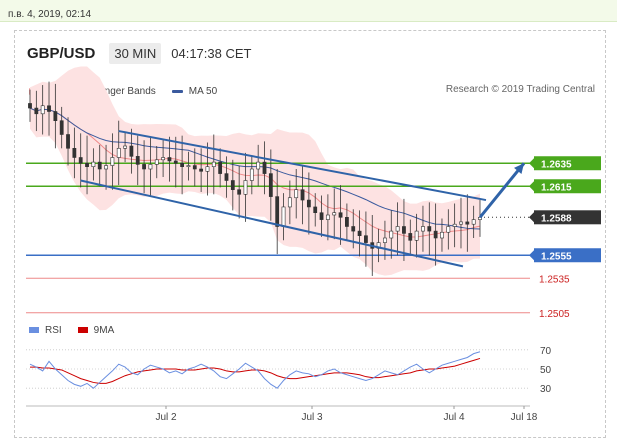 The width and height of the screenshot is (617, 448). I want to click on chart-time: 04:17:38 CET, so click(211, 53).